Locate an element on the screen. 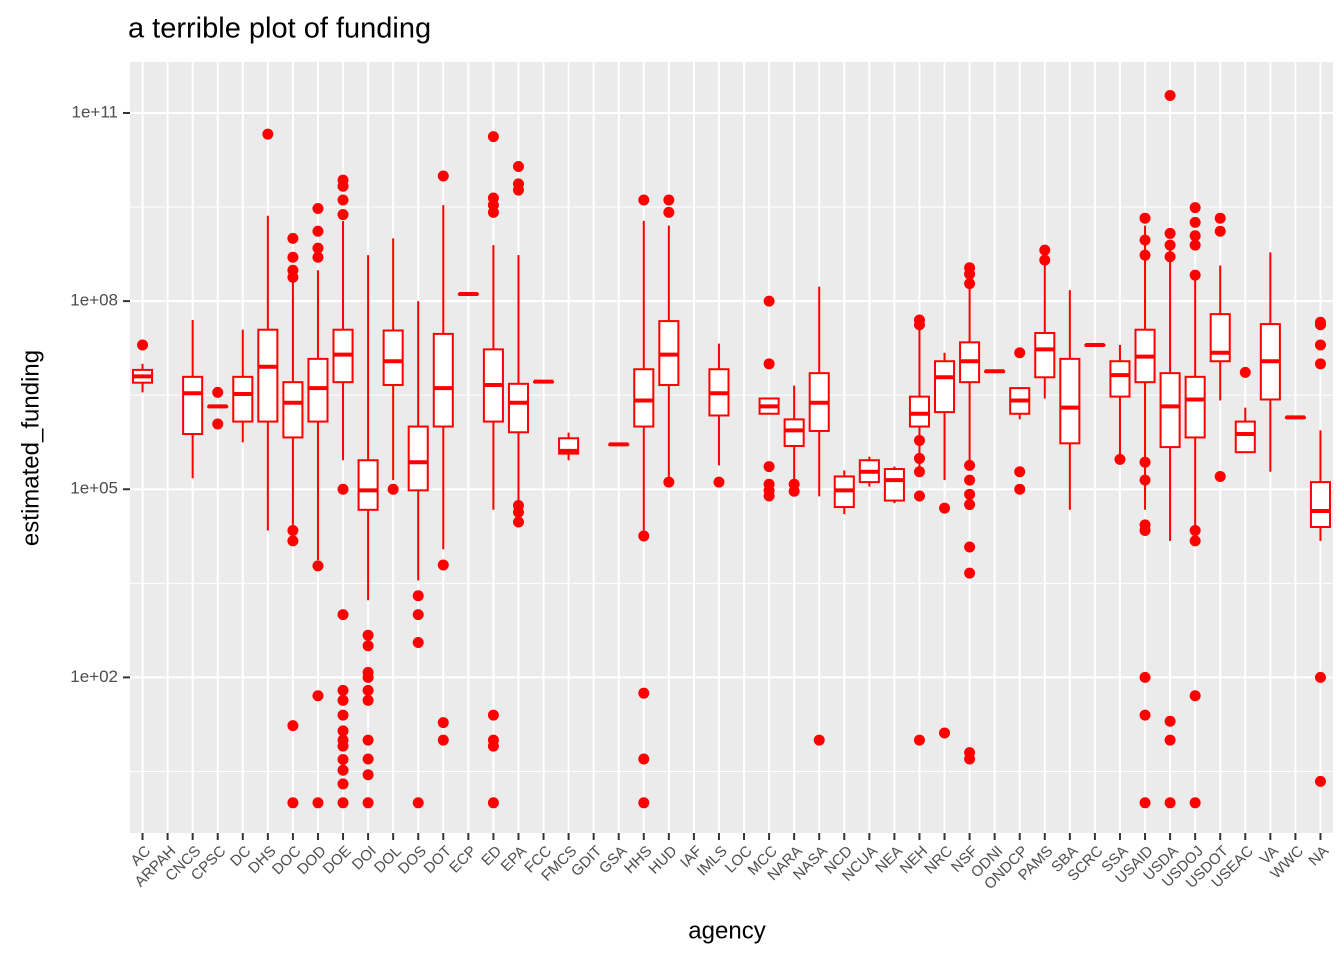 Image resolution: width=1344 pixels, height=960 pixels. x-tick-label: HUD is located at coordinates (662, 859).